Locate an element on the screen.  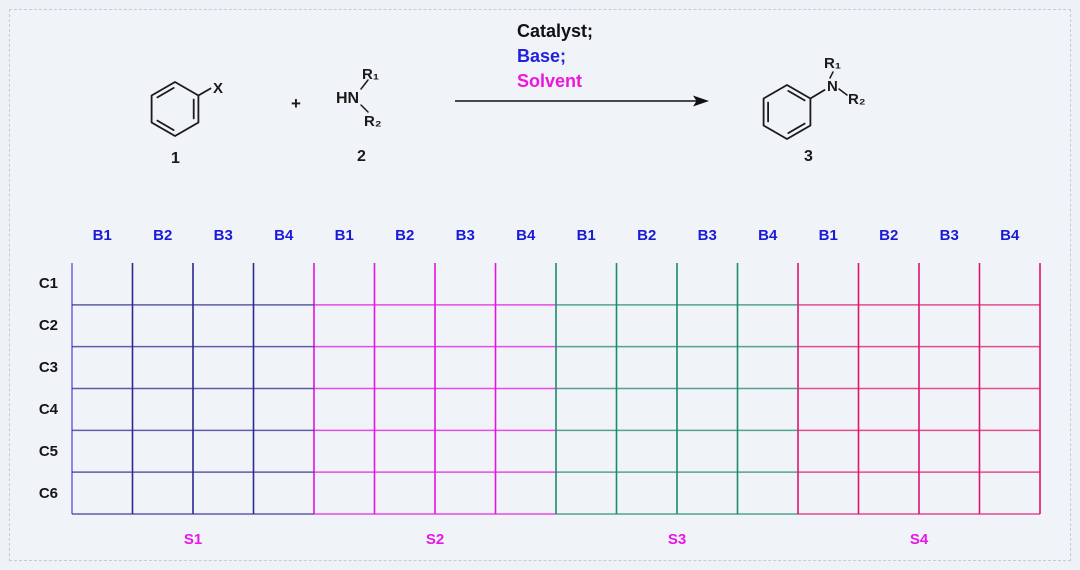
reactant1-number: 1 is located at coordinates (175, 158).